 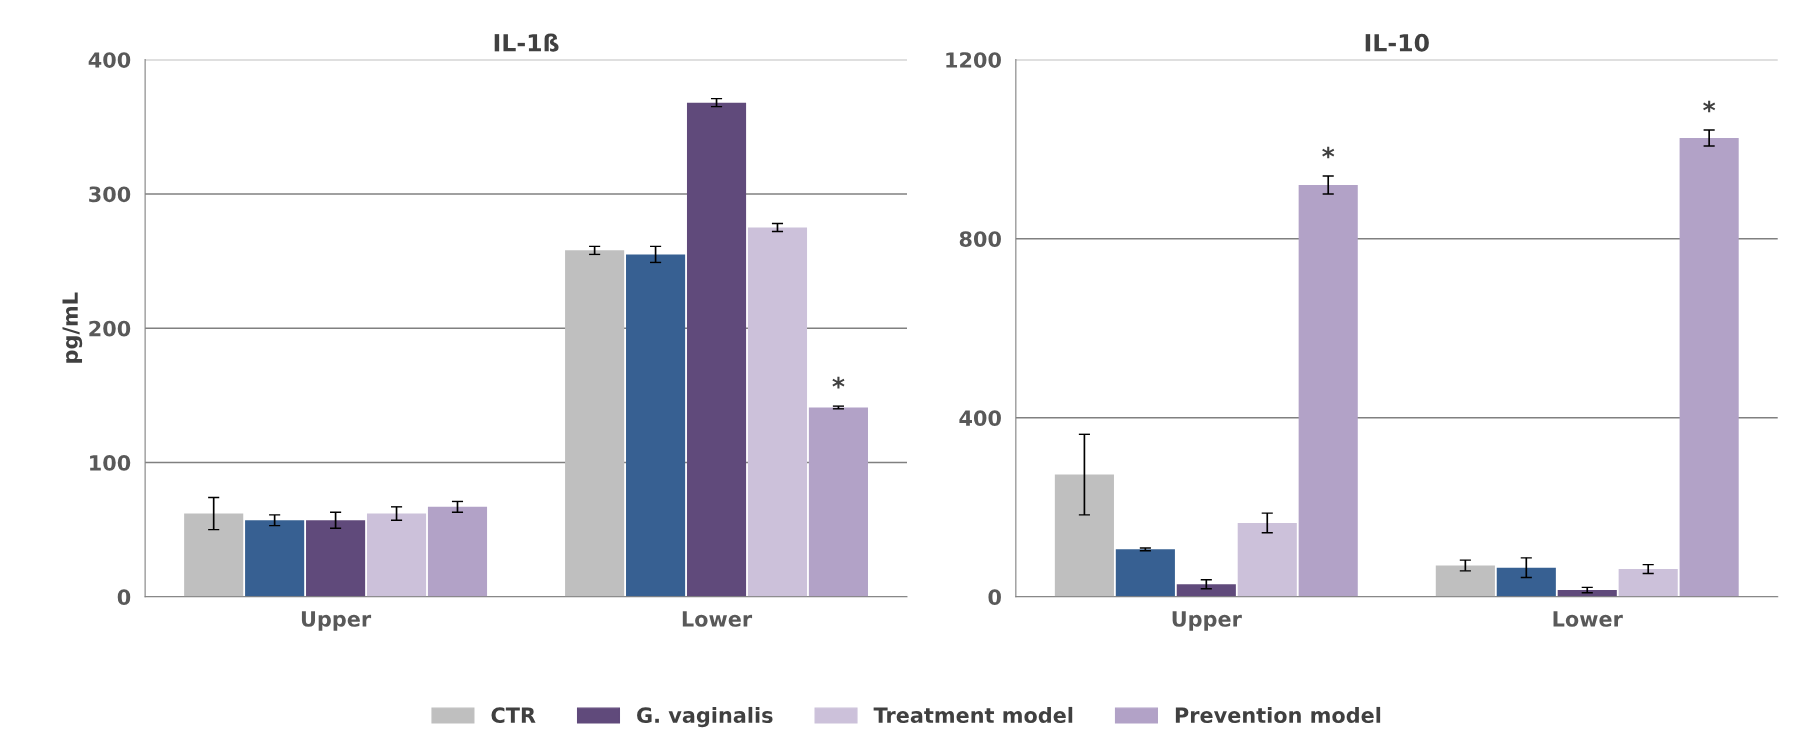 I want to click on y-tick-label: 300, so click(x=110, y=194).